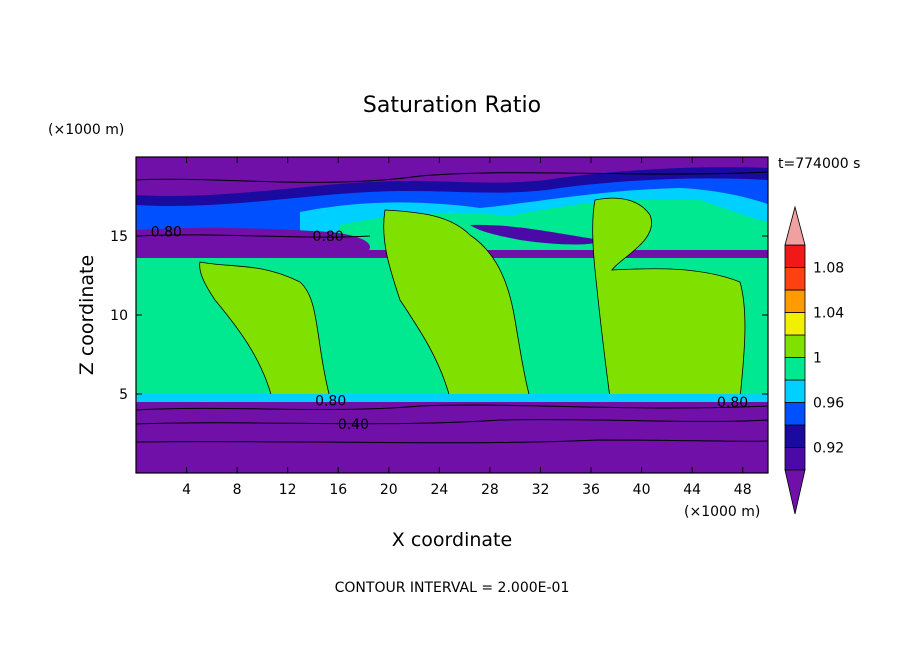 The image size is (904, 654). I want to click on colorbar: 0.92 0.96 1 1.04 1.08, so click(814, 360).